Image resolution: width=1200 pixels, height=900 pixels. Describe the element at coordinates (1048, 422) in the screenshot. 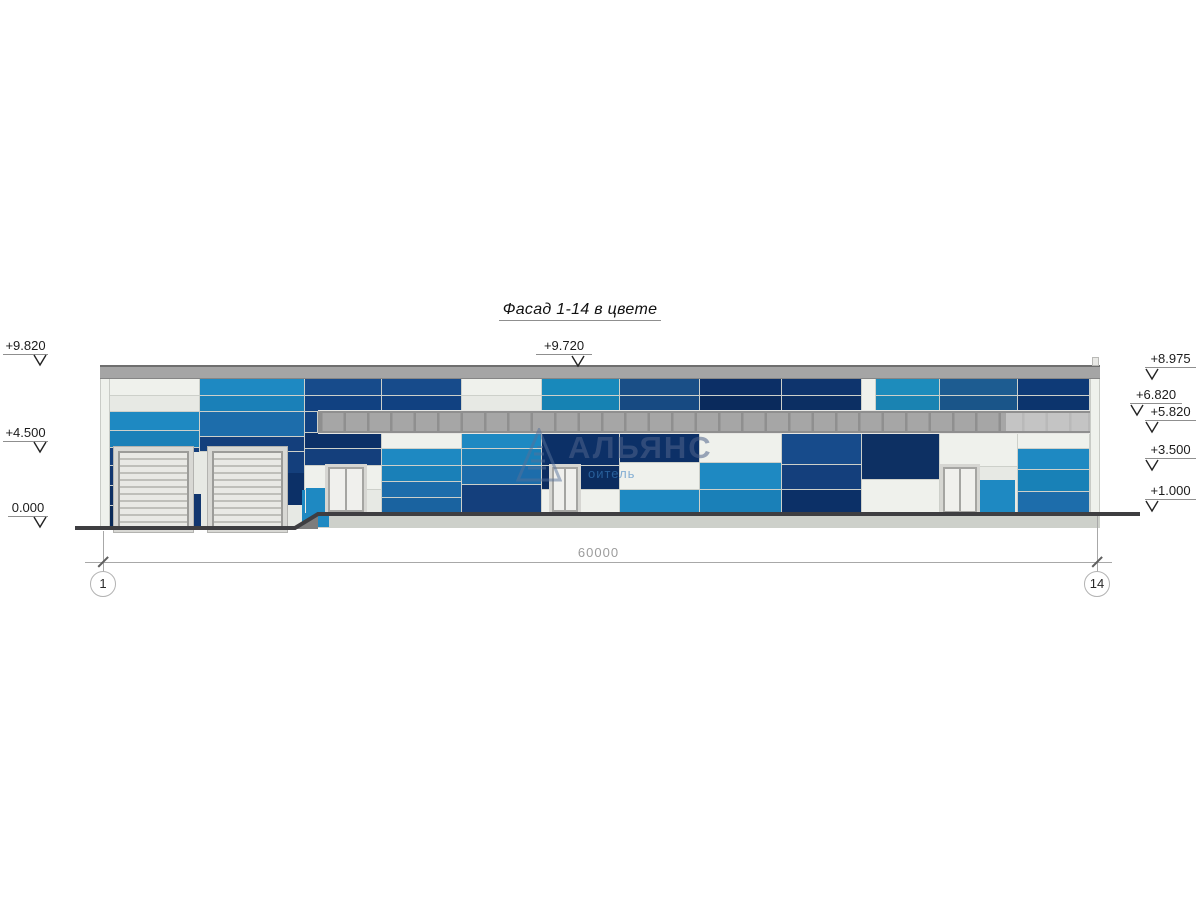

I see `ribbon-window-light-section` at that location.